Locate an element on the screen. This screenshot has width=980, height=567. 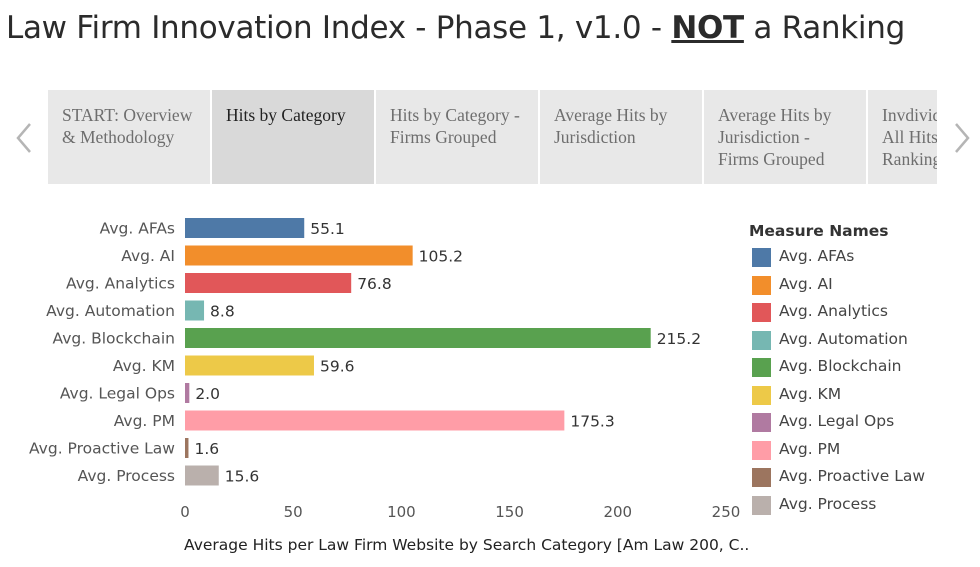
data-label: 175.3 is located at coordinates (592, 422).